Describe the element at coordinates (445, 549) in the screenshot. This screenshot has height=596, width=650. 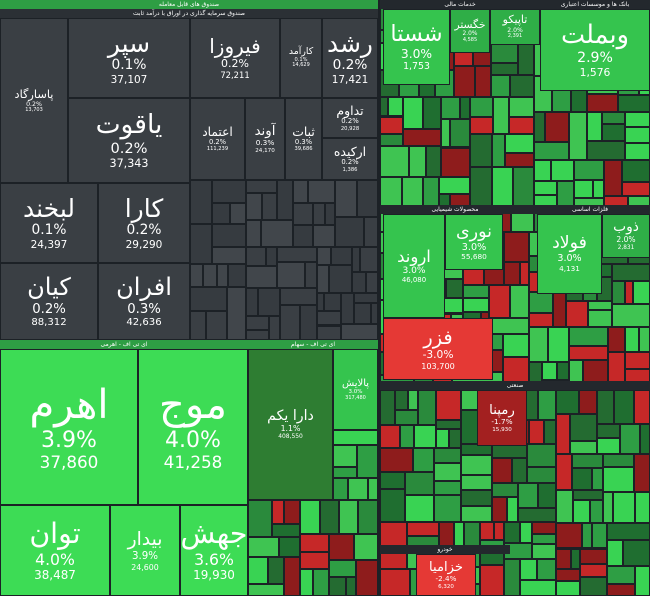
I see `section-header: خودرو` at that location.